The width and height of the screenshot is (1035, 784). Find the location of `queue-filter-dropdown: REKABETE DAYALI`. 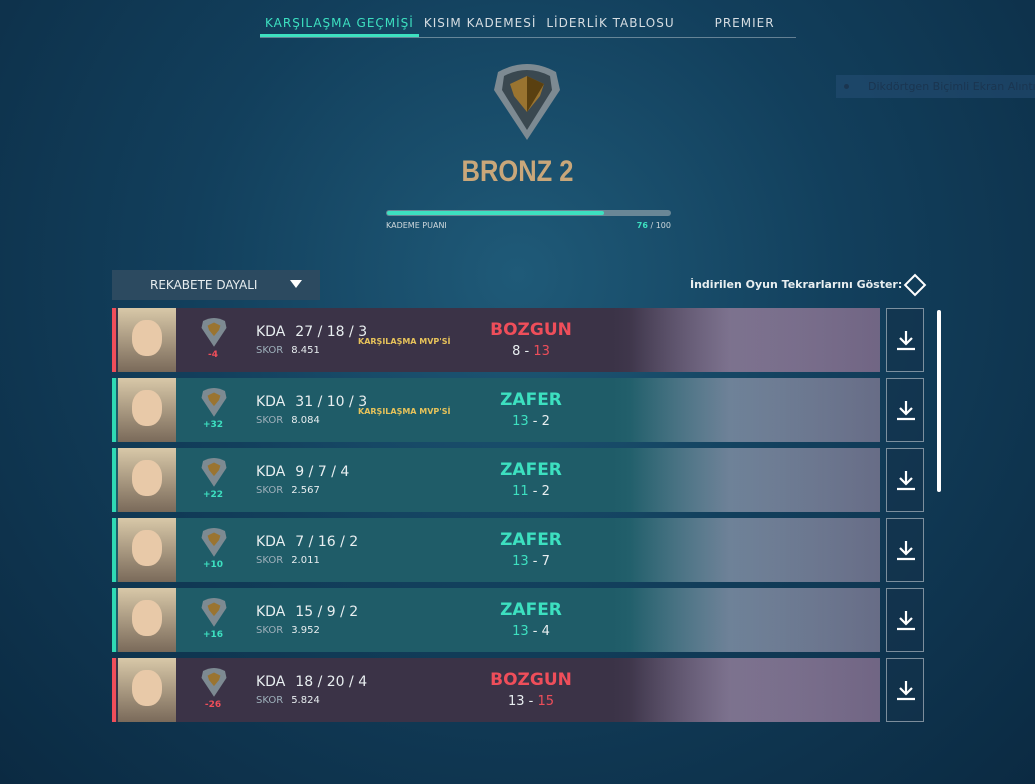

queue-filter-dropdown: REKABETE DAYALI is located at coordinates (216, 285).